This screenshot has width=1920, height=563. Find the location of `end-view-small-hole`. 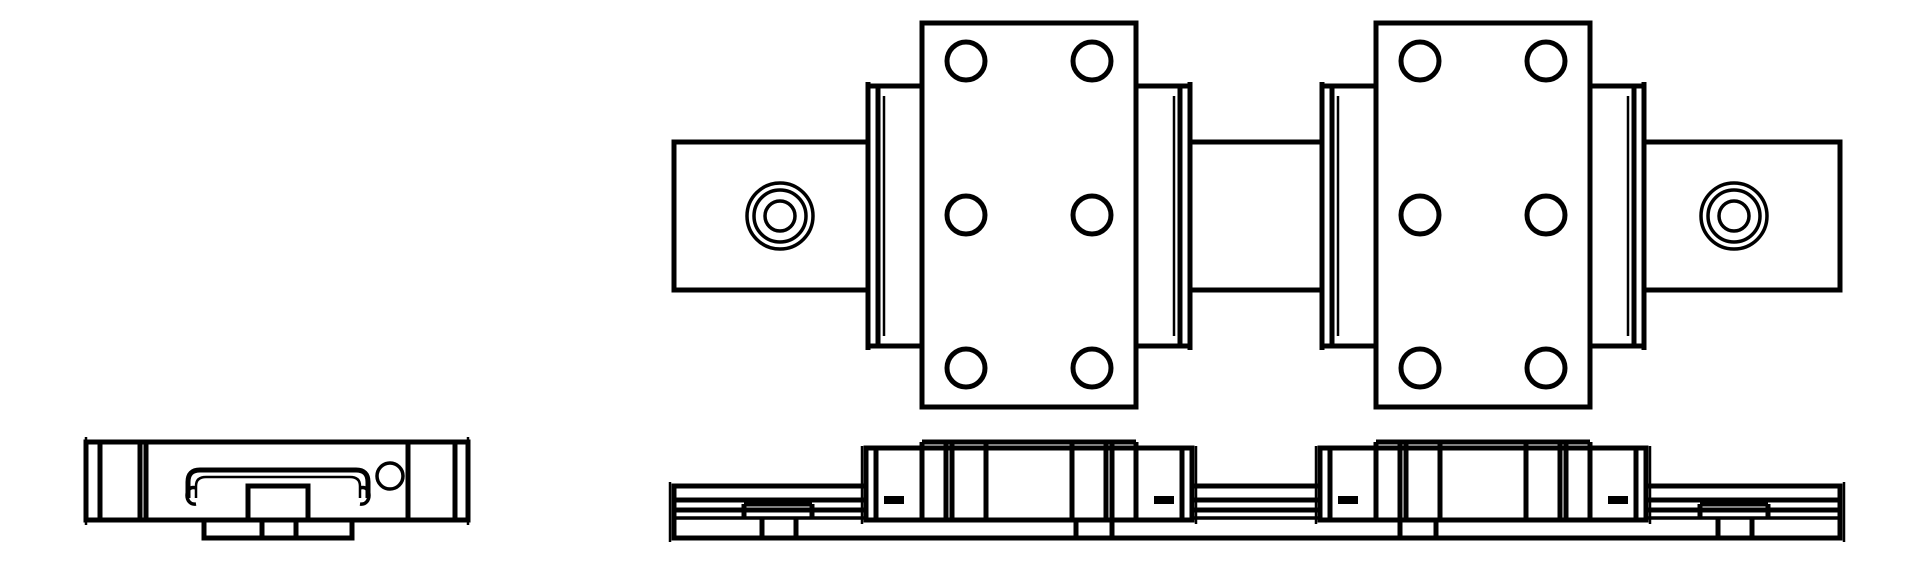

end-view-small-hole is located at coordinates (390, 476).